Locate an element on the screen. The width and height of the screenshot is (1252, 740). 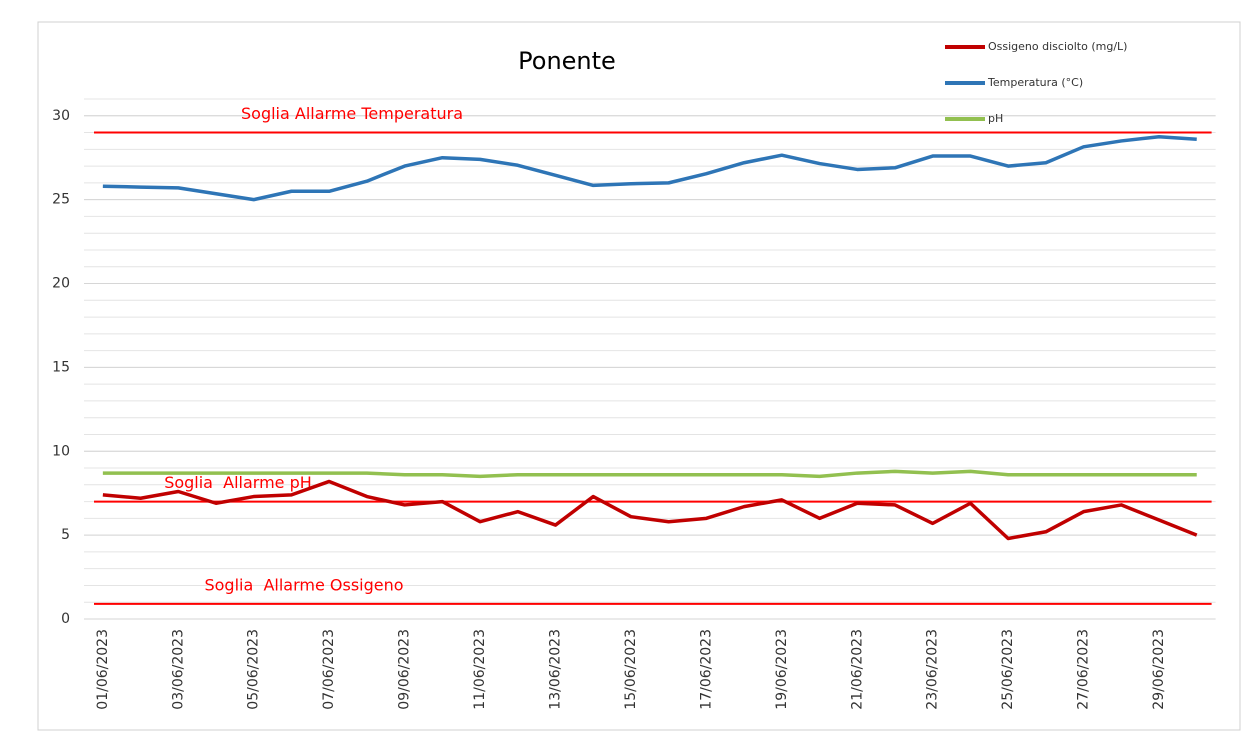
x-tick-label: 05/06/2023 is located at coordinates (254, 669).